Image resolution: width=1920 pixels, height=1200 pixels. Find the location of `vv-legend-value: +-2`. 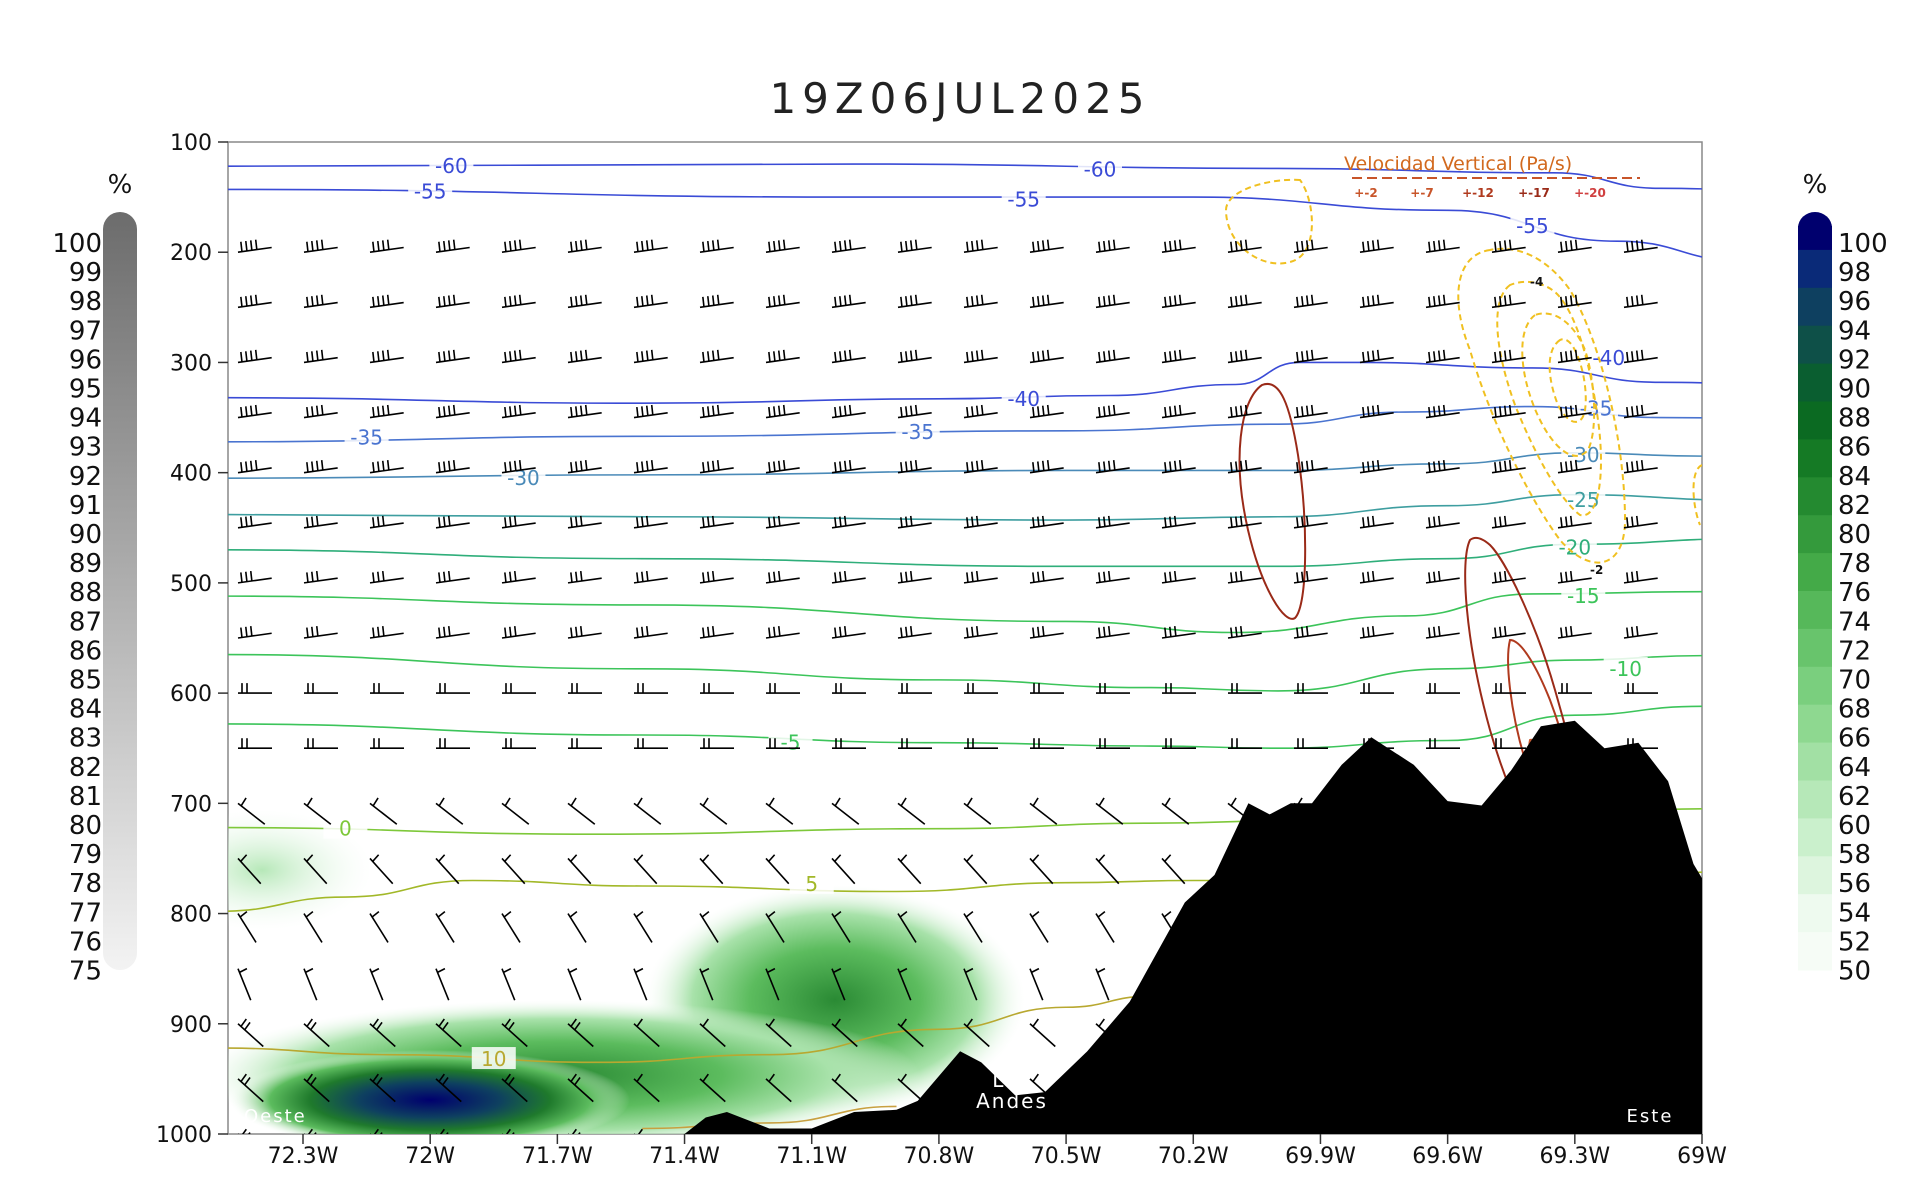

vv-legend-value: +-2 is located at coordinates (1365, 193).